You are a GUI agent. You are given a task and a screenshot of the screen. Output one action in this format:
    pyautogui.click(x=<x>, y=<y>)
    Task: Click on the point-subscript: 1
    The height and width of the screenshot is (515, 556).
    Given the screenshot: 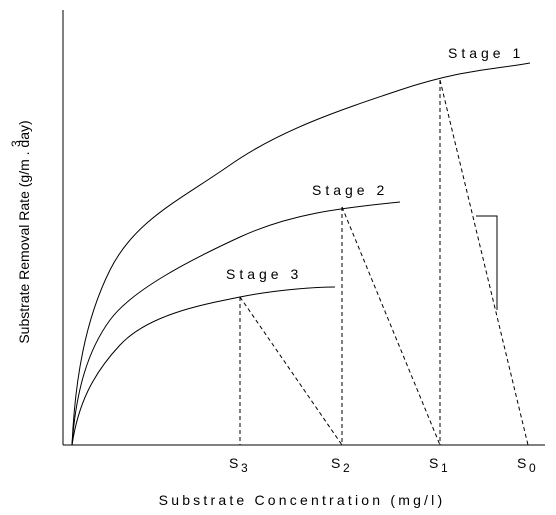 What is the action you would take?
    pyautogui.click(x=444, y=468)
    